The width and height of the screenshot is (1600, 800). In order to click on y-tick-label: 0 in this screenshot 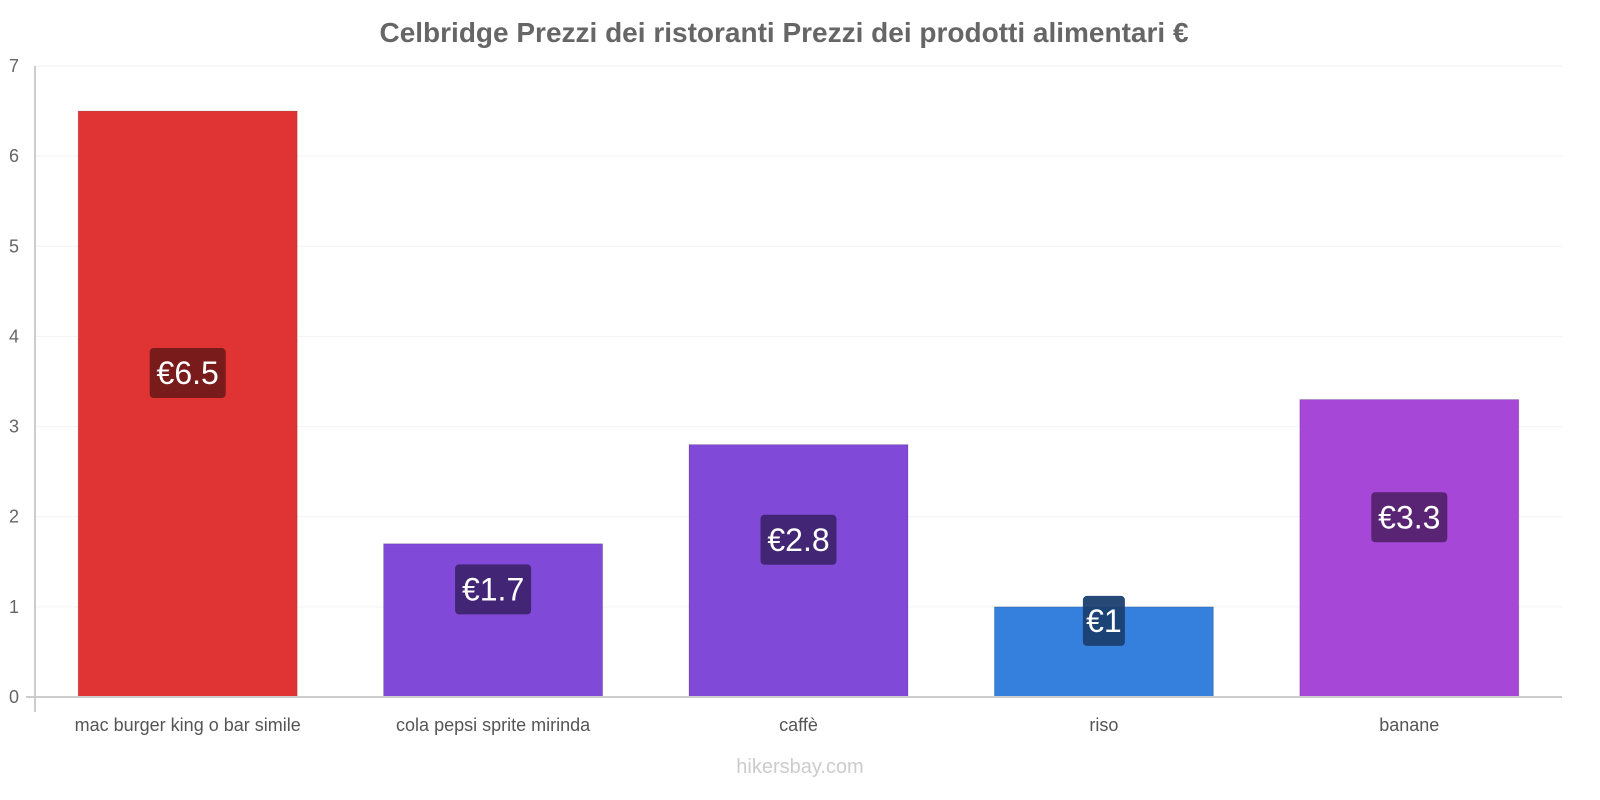, I will do `click(14, 697)`.